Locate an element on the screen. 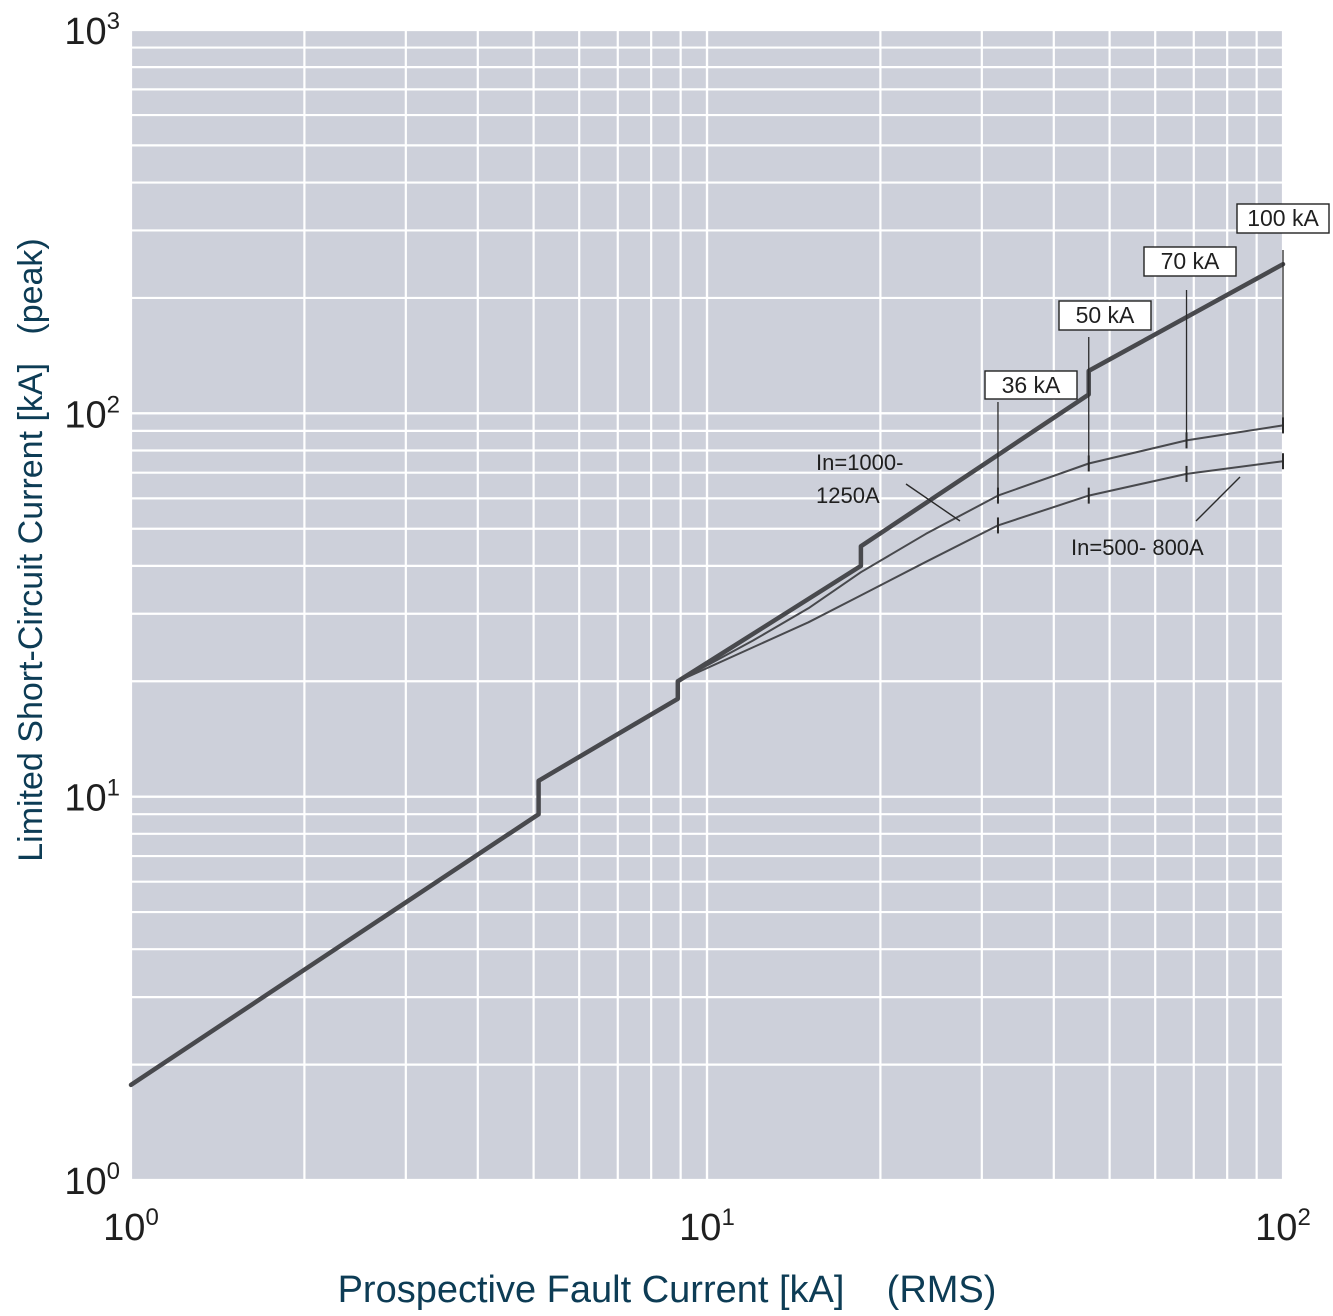 The image size is (1333, 1316). y-tick-label: 10³ is located at coordinates (92, 30).